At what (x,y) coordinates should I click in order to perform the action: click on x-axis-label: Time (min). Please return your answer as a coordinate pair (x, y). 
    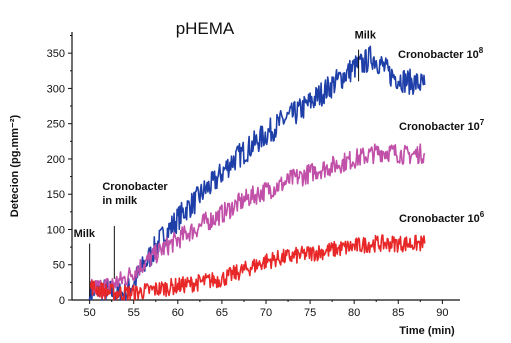
    Looking at the image, I should click on (427, 331).